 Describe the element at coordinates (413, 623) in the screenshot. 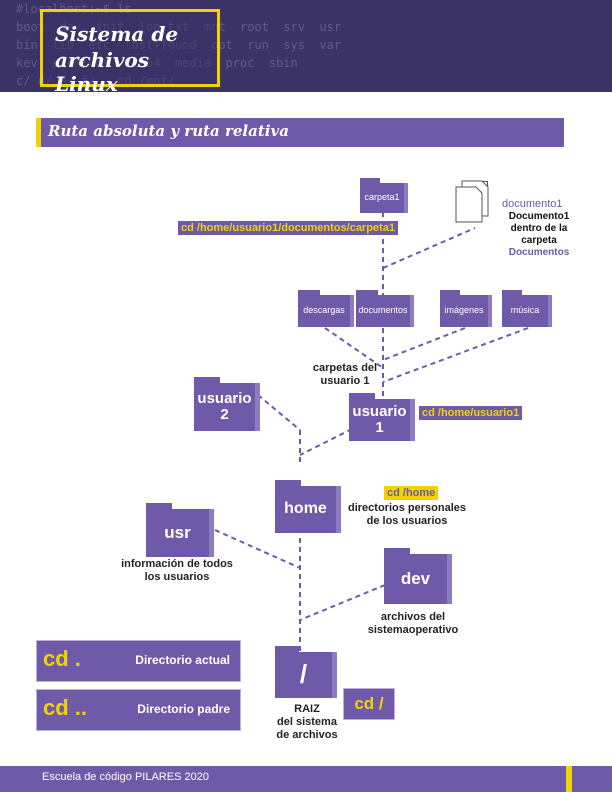

I see `label-archivos-sistema: archivos del sistemaoperativo` at that location.